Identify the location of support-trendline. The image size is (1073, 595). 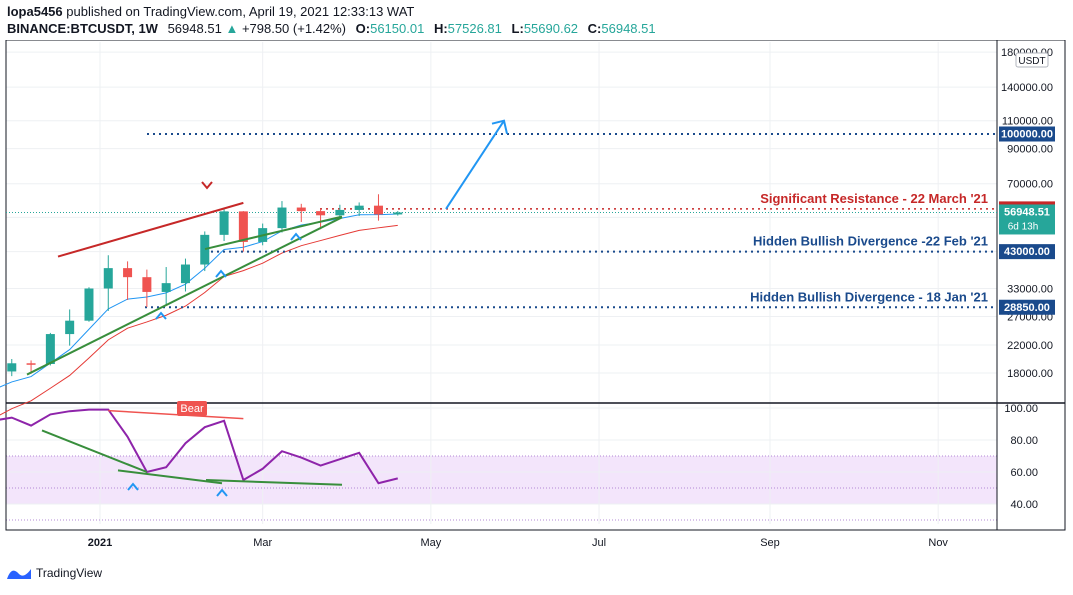
(184, 296).